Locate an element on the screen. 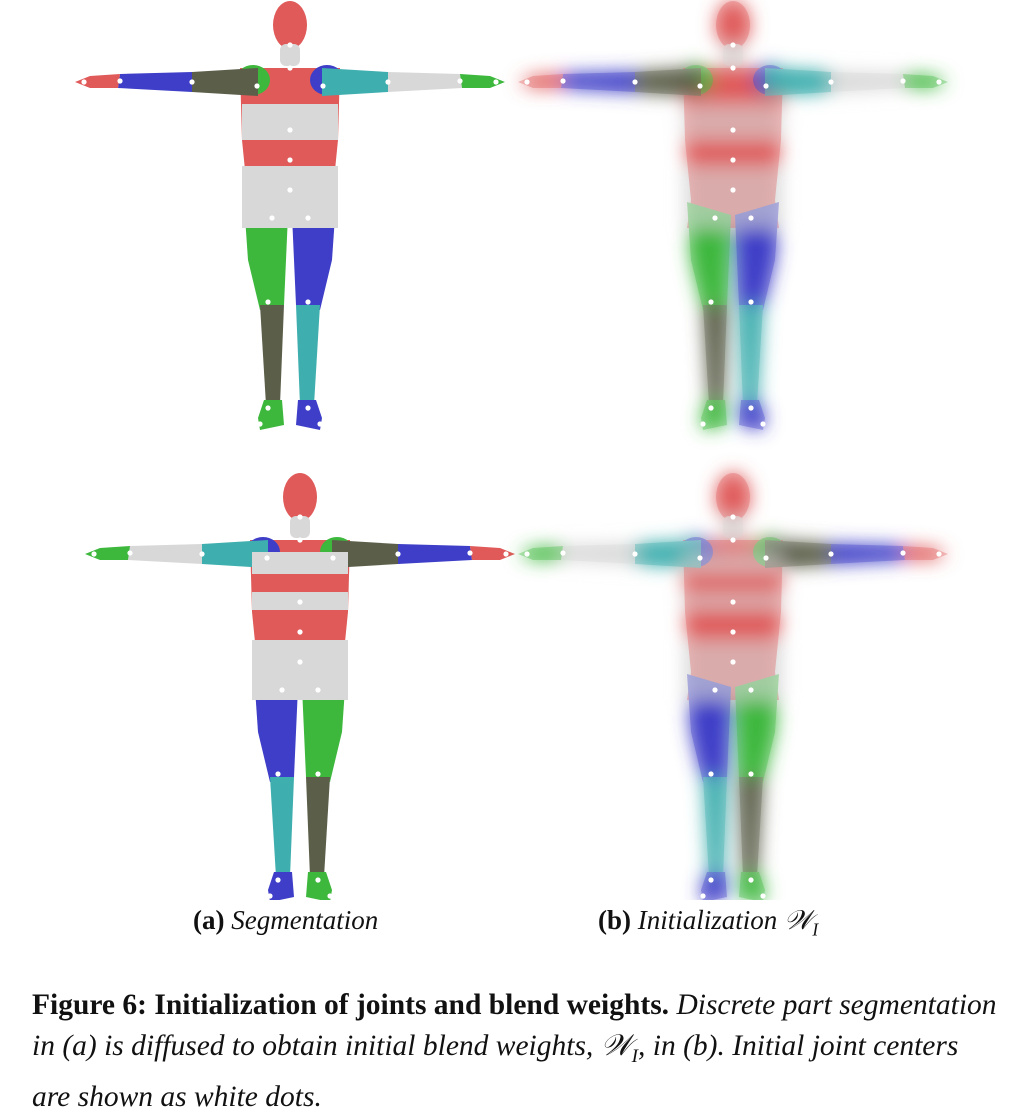 The width and height of the screenshot is (1016, 1117). body-part-head is located at coordinates (290, 25).